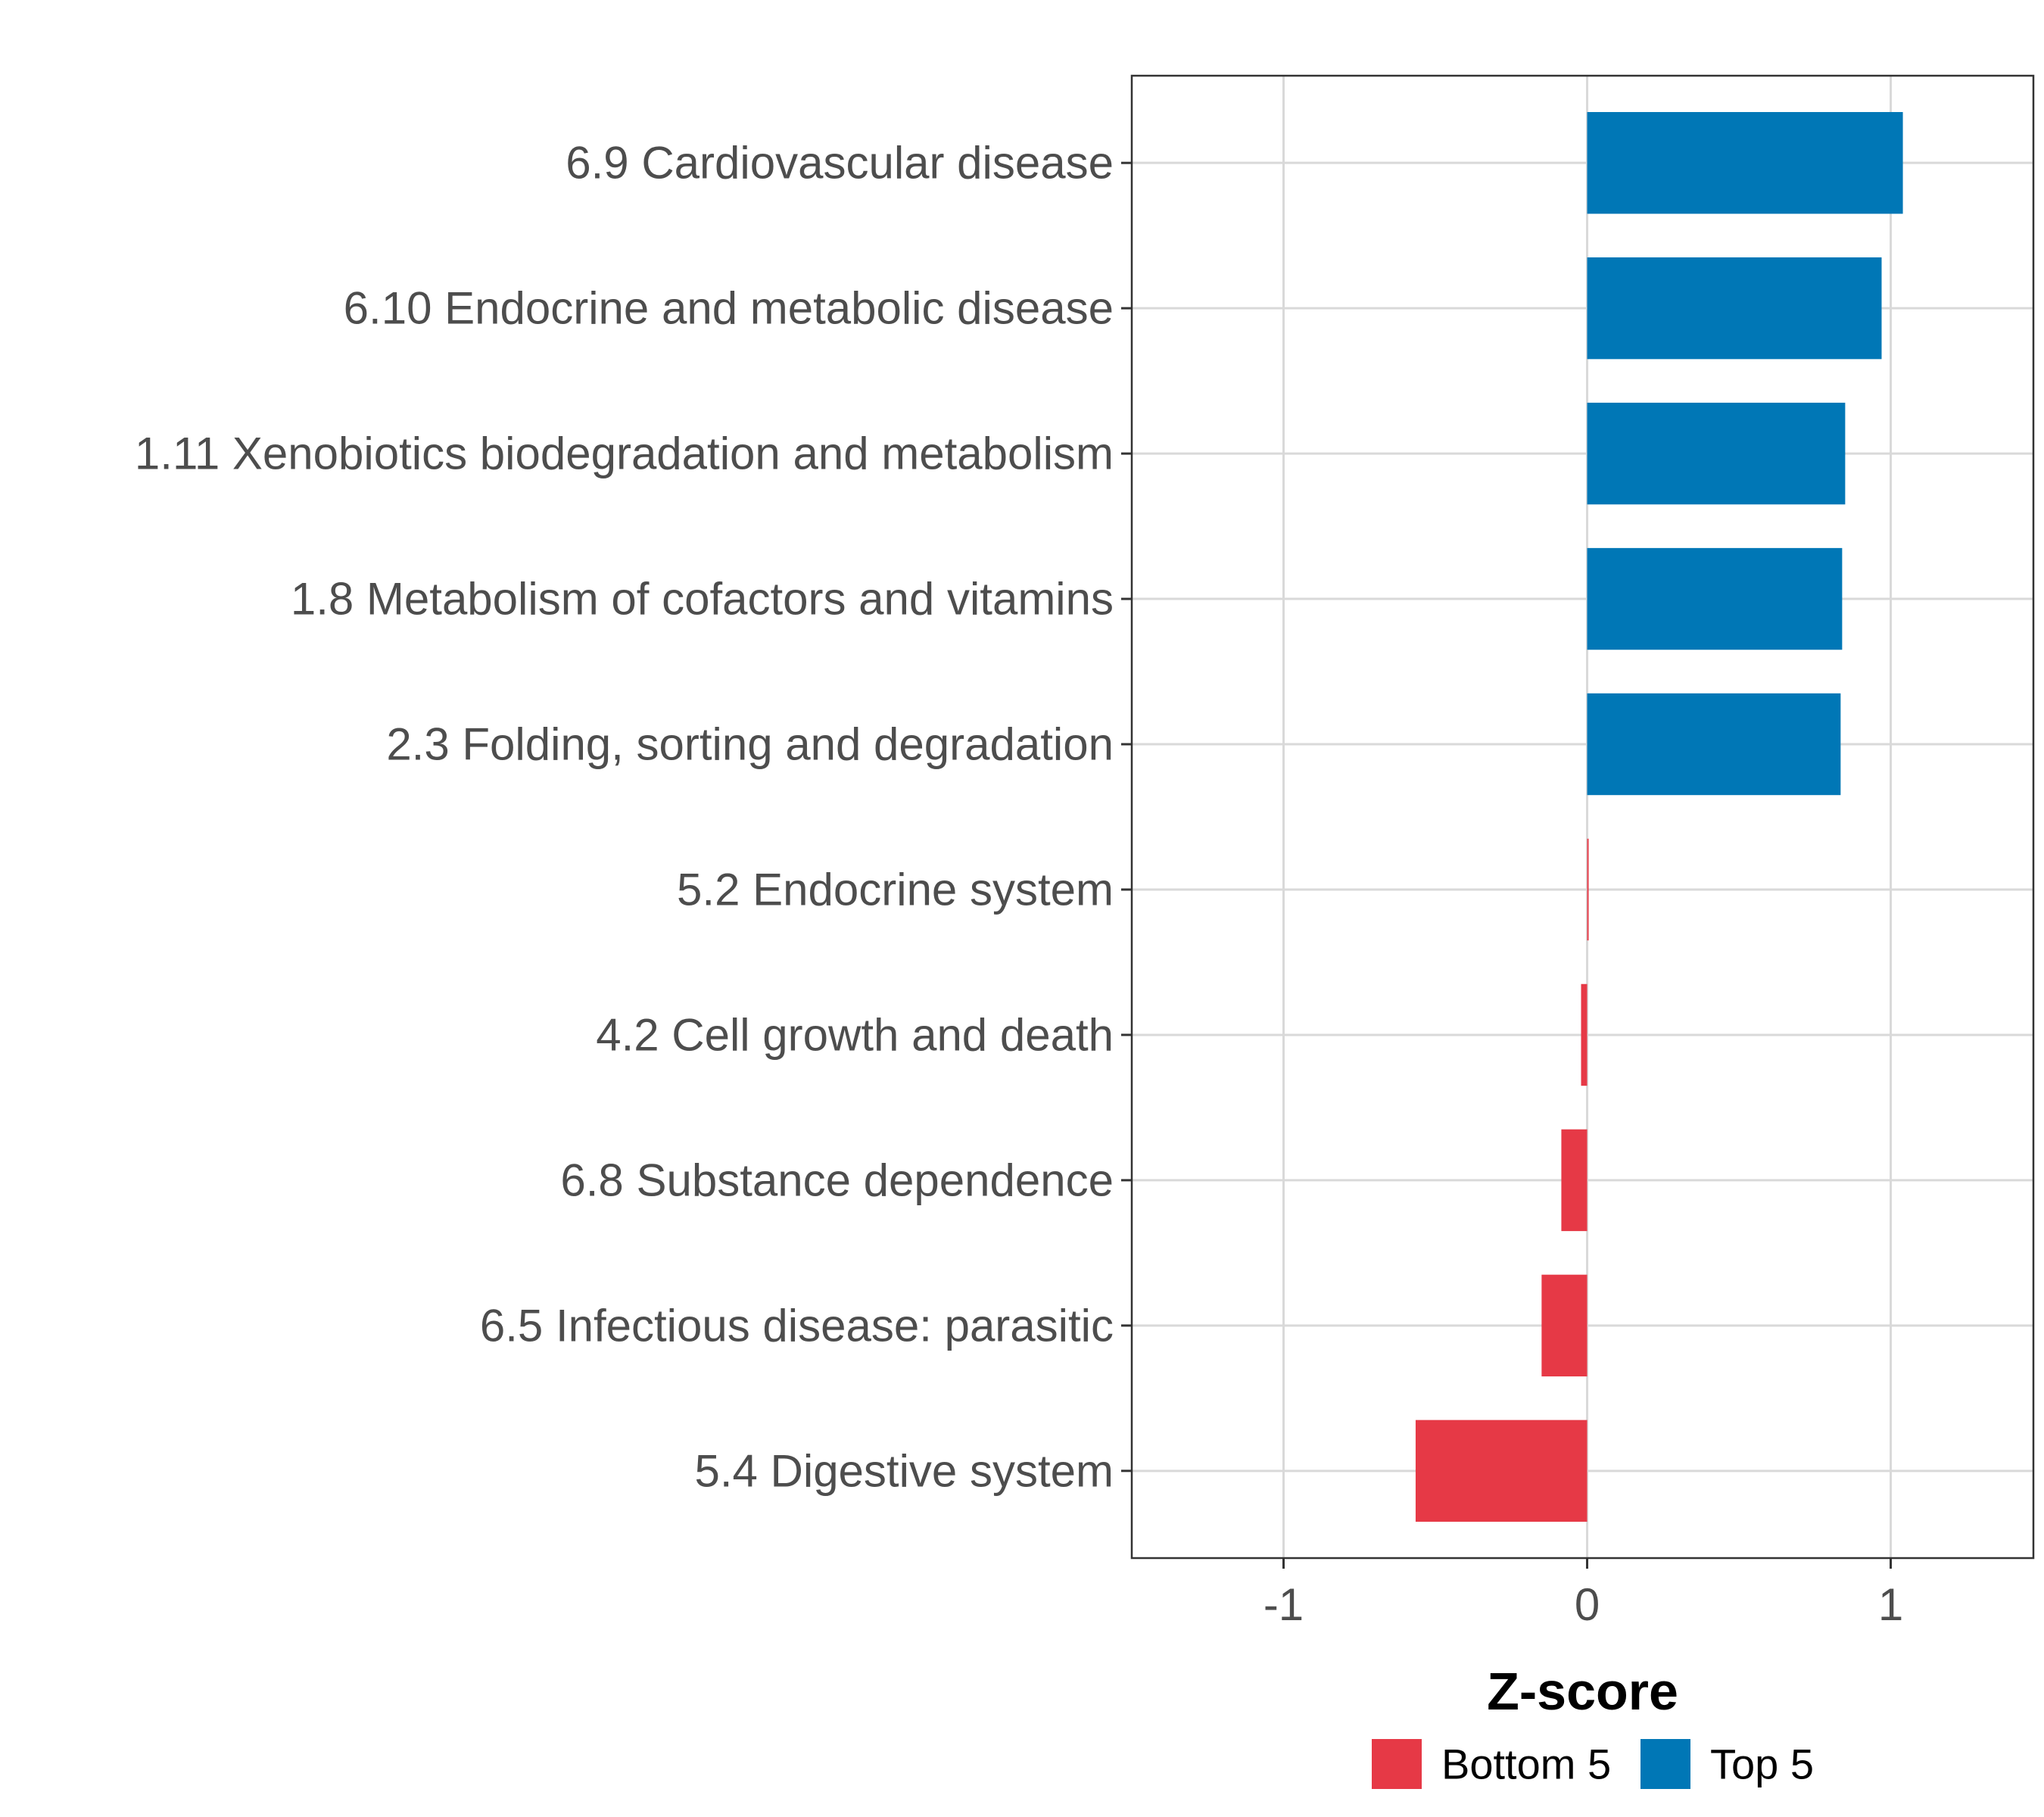 This screenshot has width=2044, height=1817. I want to click on category-label-4: 2.3 Folding, sorting and degradation, so click(750, 744).